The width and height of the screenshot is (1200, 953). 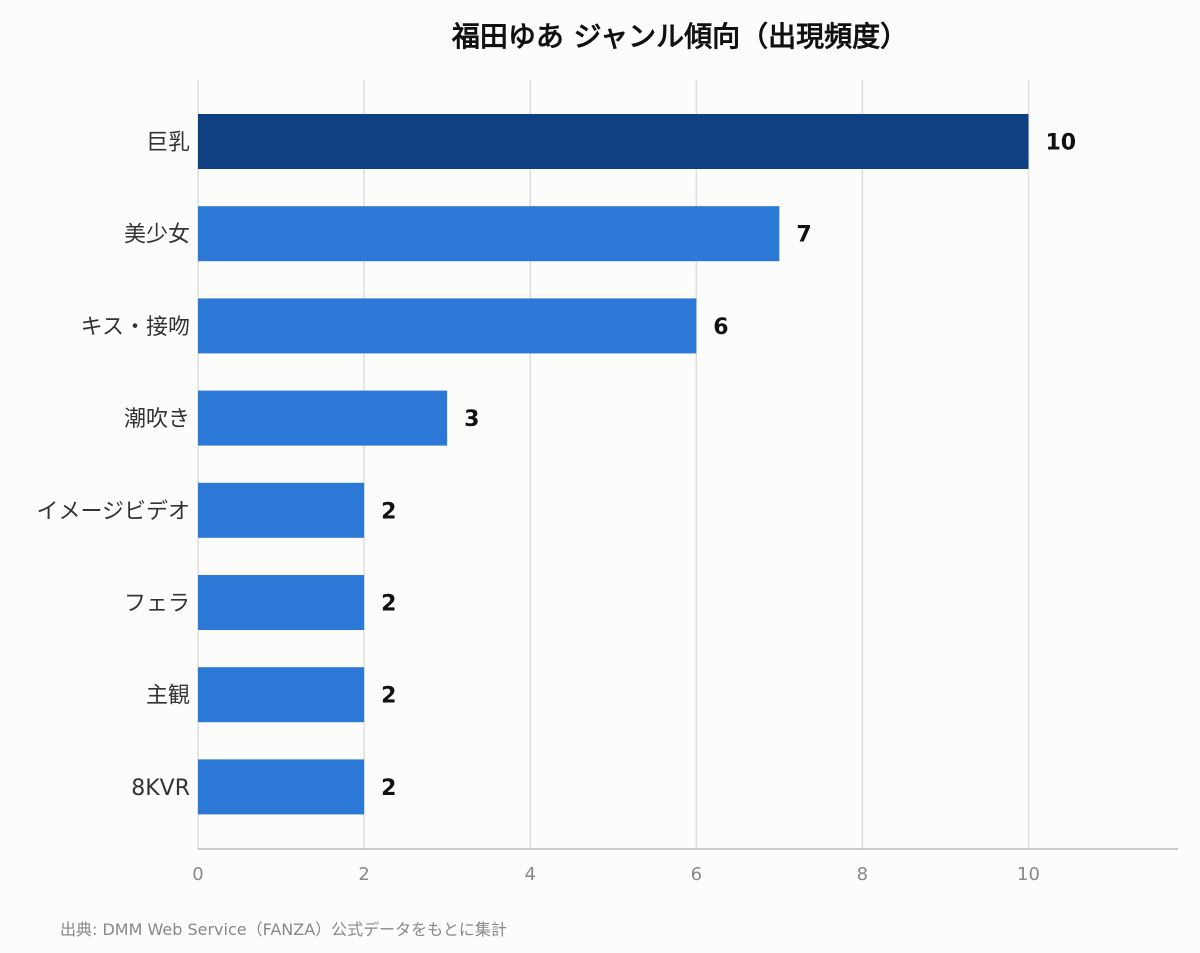 What do you see at coordinates (113, 511) in the screenshot?
I see `category-label: イメージビデオ` at bounding box center [113, 511].